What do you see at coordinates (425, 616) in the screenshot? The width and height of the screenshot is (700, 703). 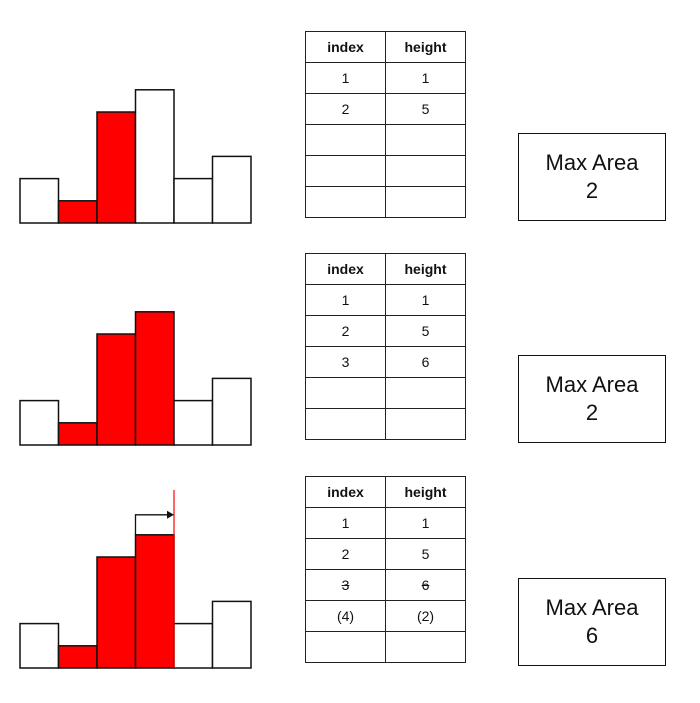 I see `cell-height: (2)` at bounding box center [425, 616].